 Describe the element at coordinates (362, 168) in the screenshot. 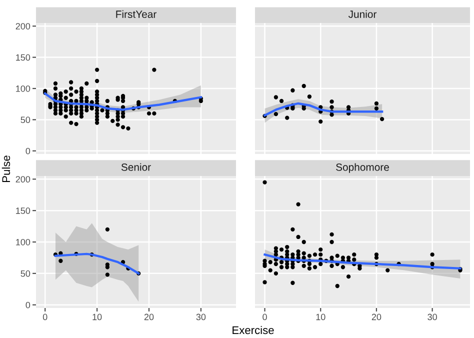

I see `chart-title: Sophomore` at that location.